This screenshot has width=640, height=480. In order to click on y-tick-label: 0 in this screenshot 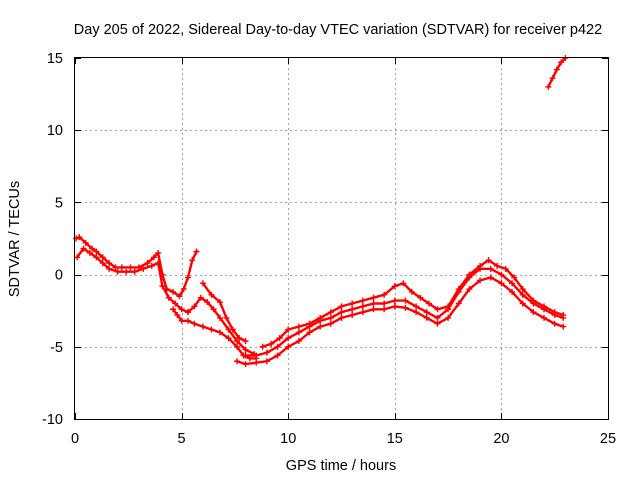, I will do `click(59, 276)`.